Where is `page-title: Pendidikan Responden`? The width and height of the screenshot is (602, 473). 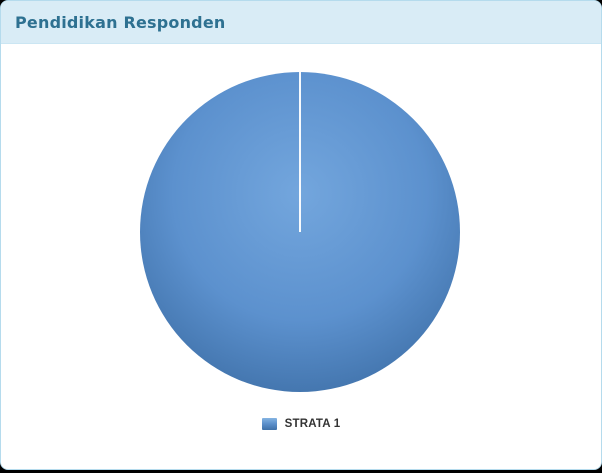 page-title: Pendidikan Responden is located at coordinates (120, 22).